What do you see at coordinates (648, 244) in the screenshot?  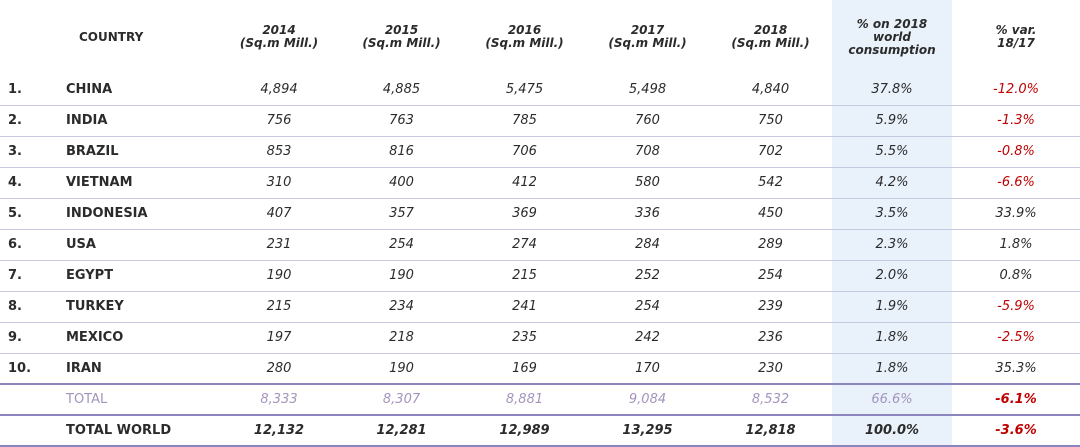 I see `year-2017-cell: 284` at bounding box center [648, 244].